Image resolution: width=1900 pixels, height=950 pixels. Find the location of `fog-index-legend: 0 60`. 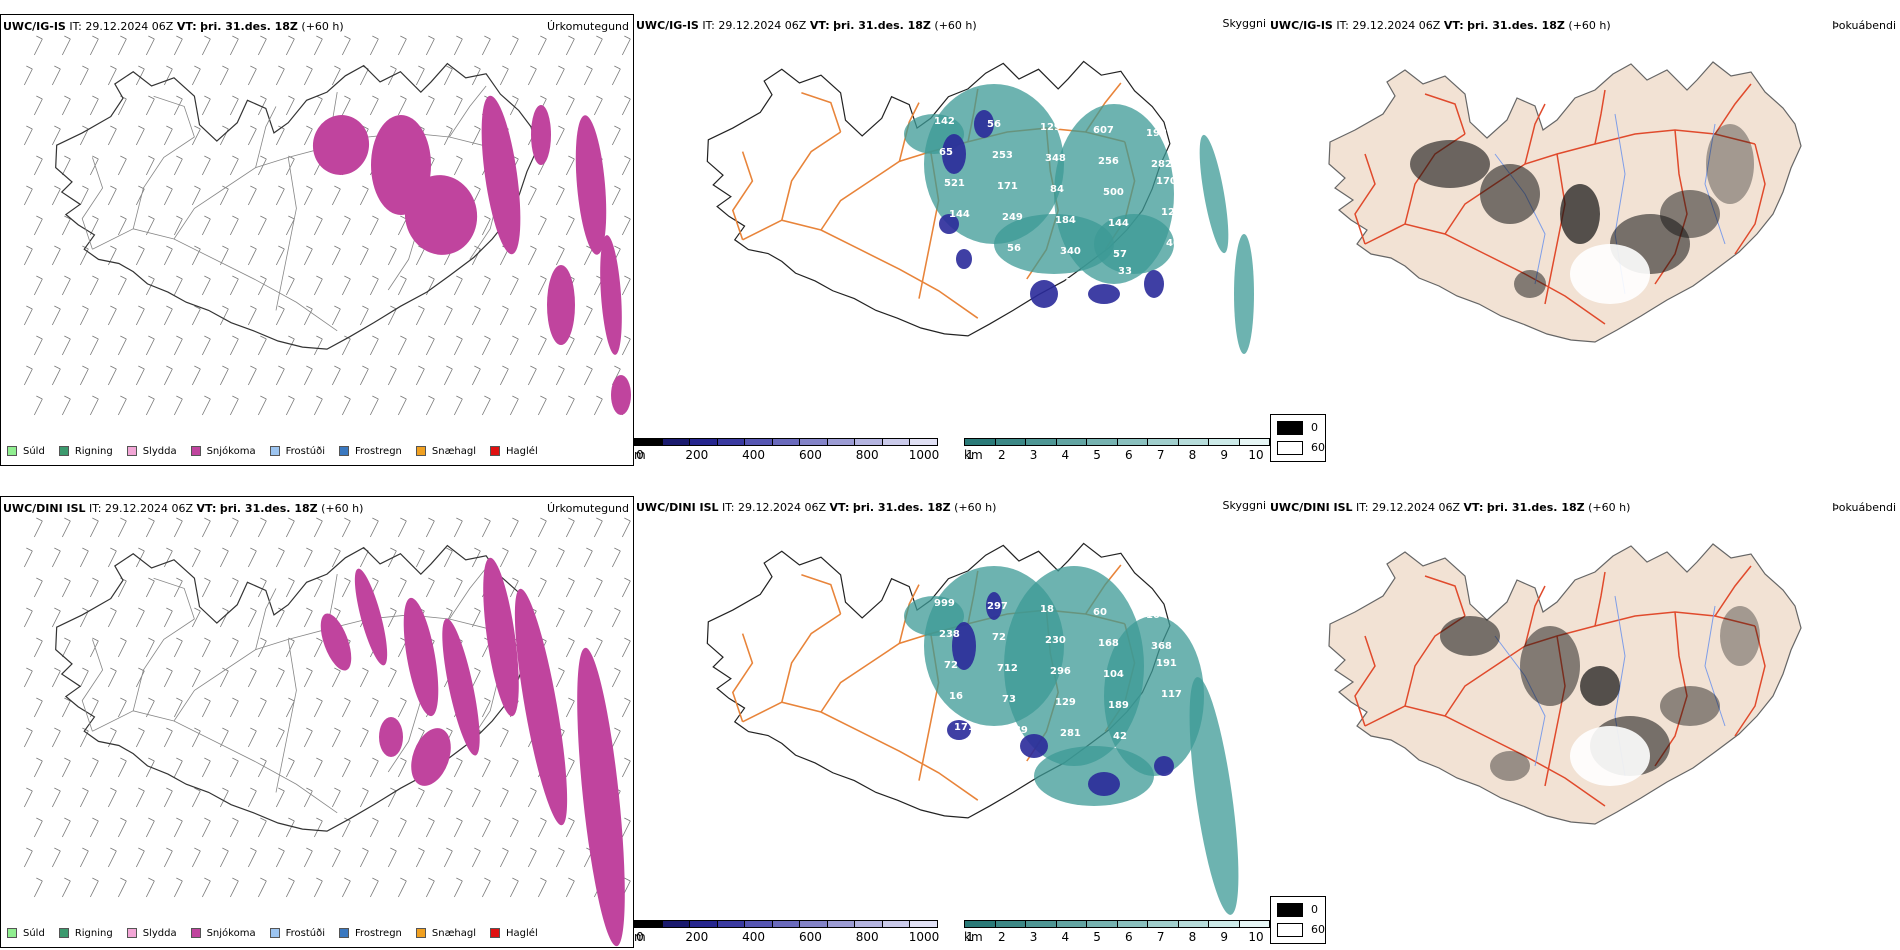

fog-index-legend: 0 60 is located at coordinates (1298, 438).